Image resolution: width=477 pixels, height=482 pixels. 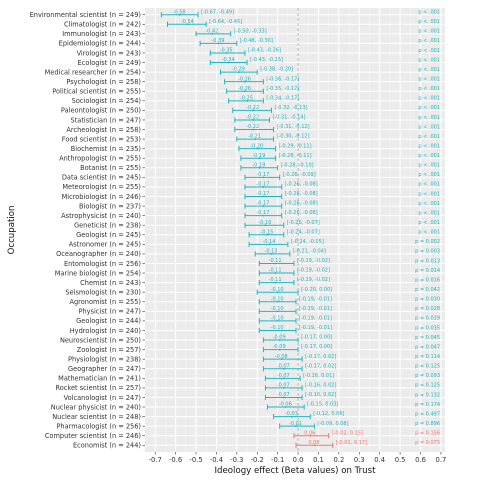 I want to click on occupation-label: Agronomist (n = 255), so click(x=105, y=302).